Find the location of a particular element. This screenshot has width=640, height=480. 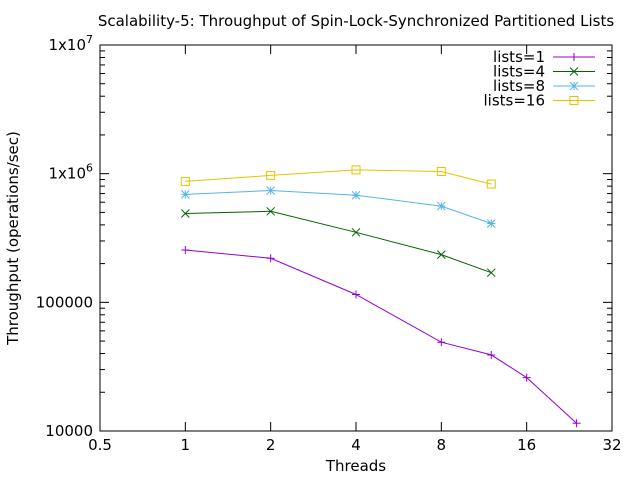

legend-item: lists=8 is located at coordinates (544, 86).